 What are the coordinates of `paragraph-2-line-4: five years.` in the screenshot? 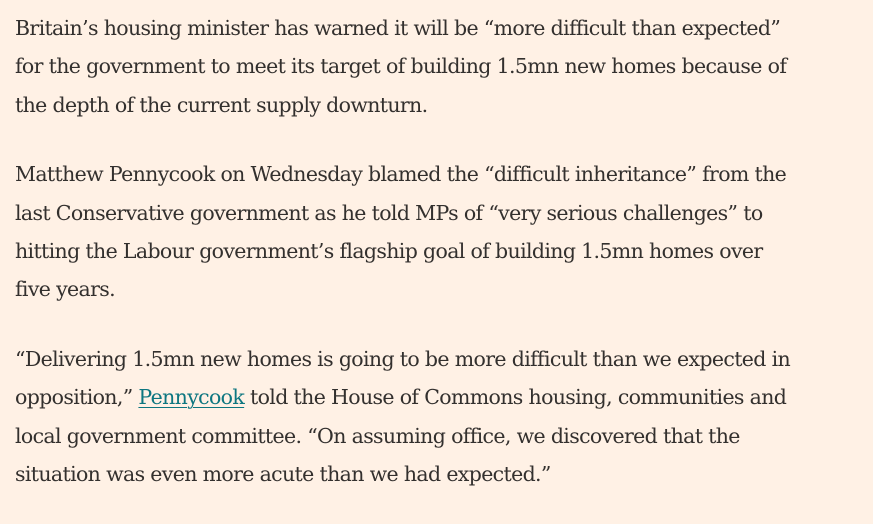 It's located at (65, 289).